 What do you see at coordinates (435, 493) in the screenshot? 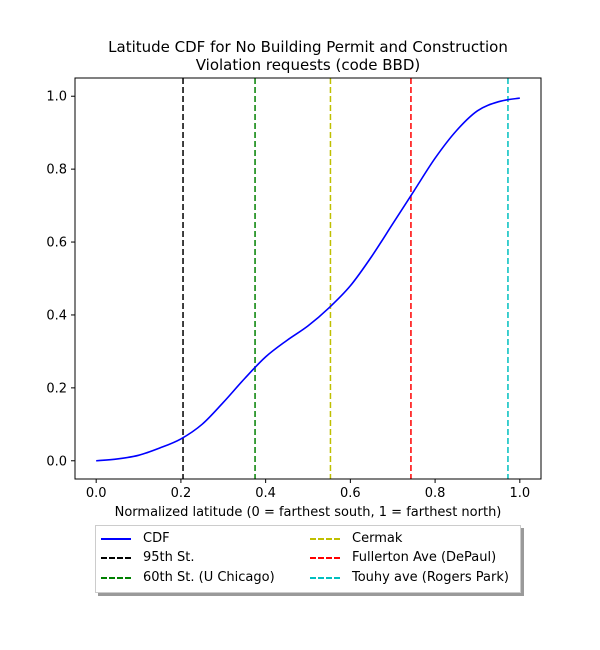
I see `x-tick-label: 0.8` at bounding box center [435, 493].